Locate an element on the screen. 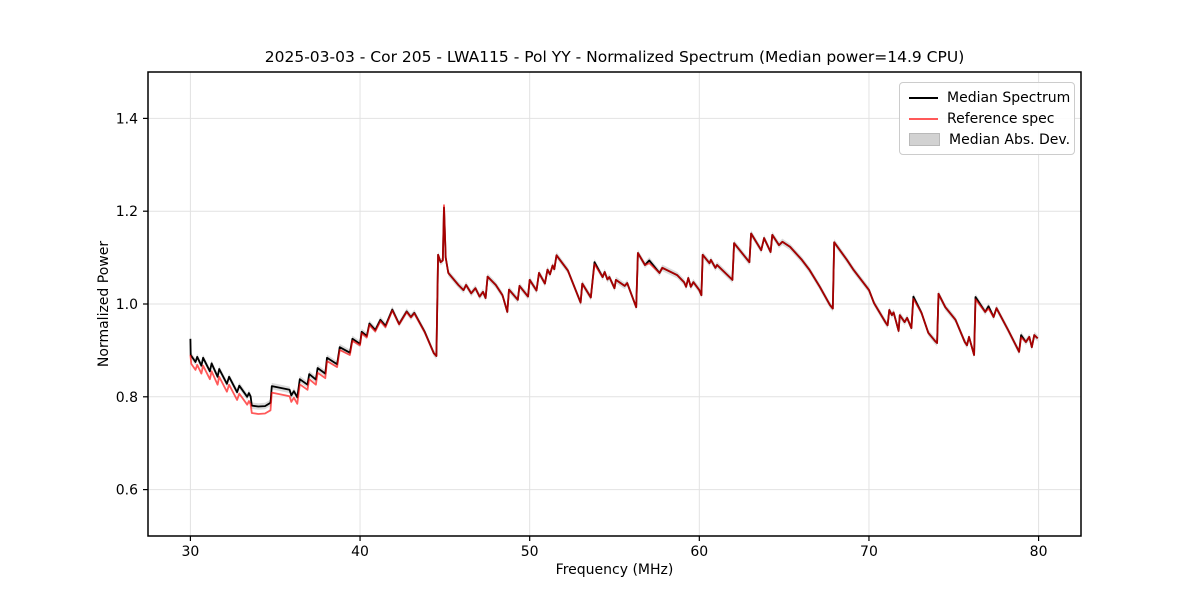 The width and height of the screenshot is (1200, 600). y-tick-label: 1.0 is located at coordinates (127, 305).